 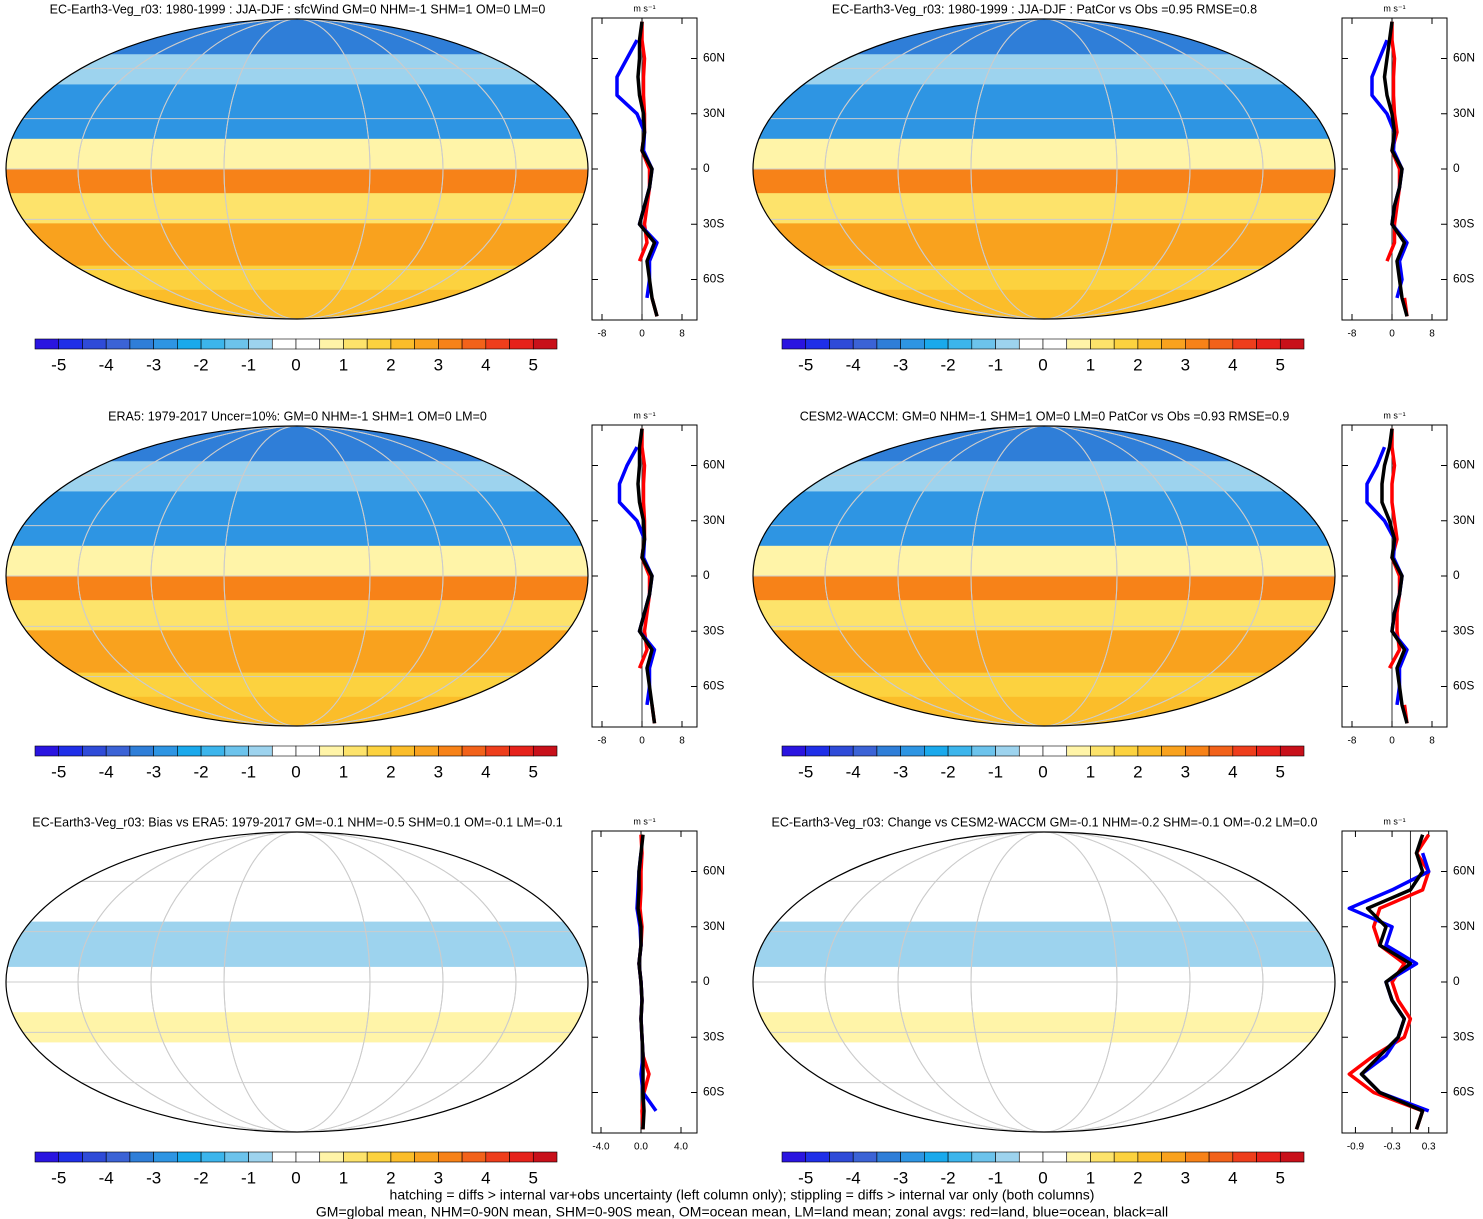 What do you see at coordinates (1394, 982) in the screenshot?
I see `plot-frame` at bounding box center [1394, 982].